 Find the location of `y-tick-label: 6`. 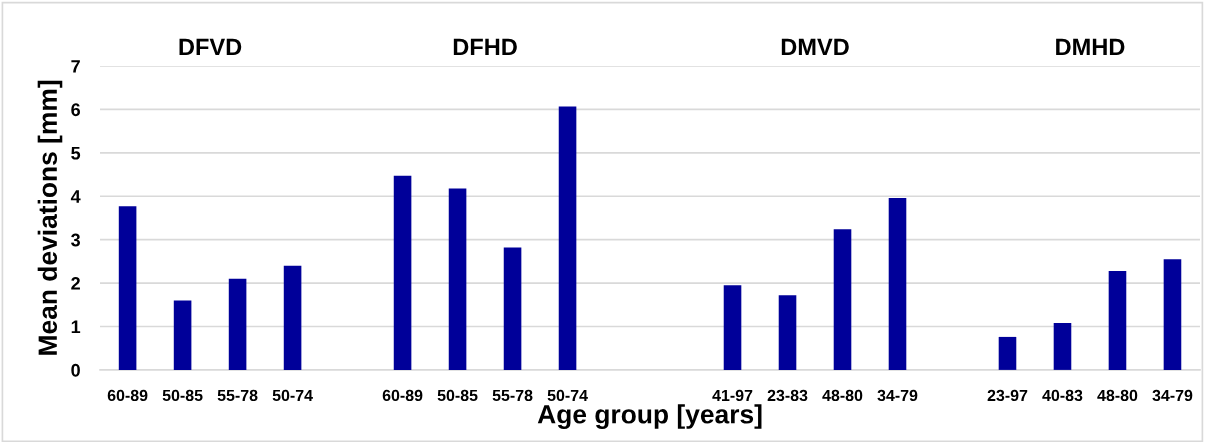

y-tick-label: 6 is located at coordinates (75, 110).